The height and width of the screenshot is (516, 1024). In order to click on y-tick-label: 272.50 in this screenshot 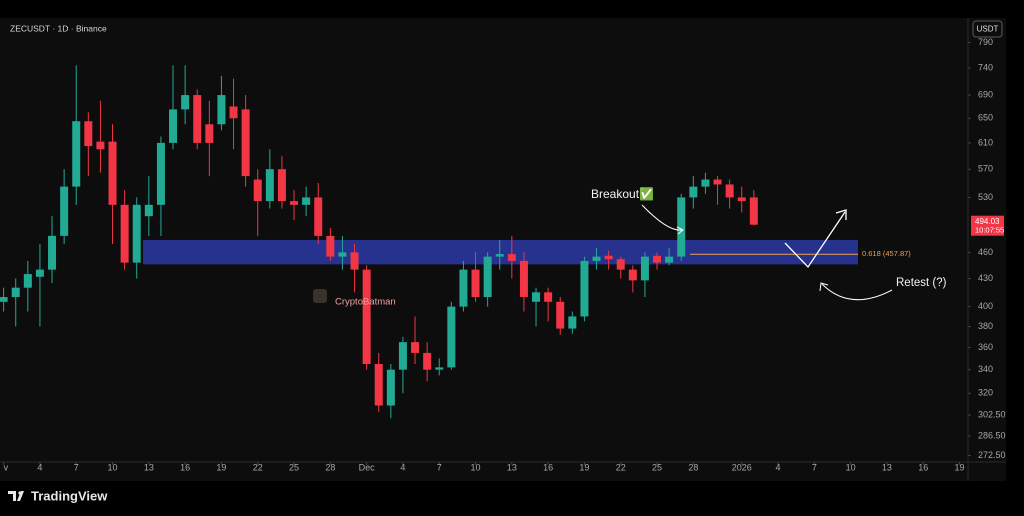, I will do `click(992, 455)`.